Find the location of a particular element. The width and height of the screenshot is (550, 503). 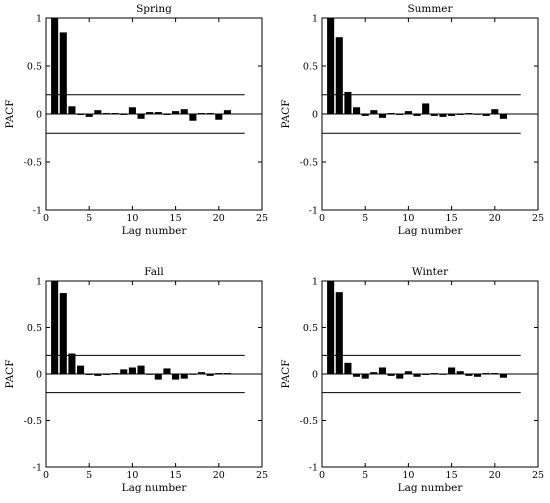

panel-title: Fall is located at coordinates (154, 272).